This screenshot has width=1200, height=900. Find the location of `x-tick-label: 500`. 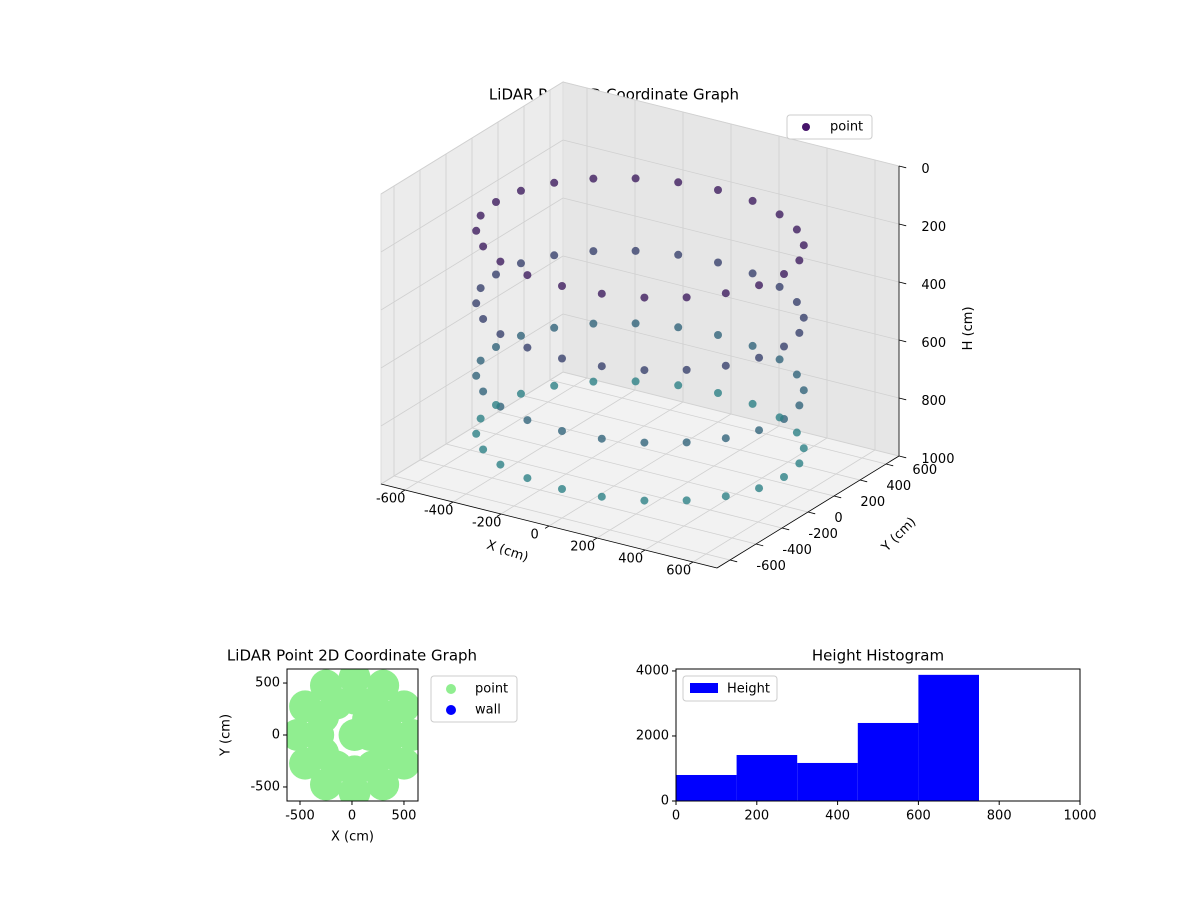

x-tick-label: 500 is located at coordinates (404, 816).